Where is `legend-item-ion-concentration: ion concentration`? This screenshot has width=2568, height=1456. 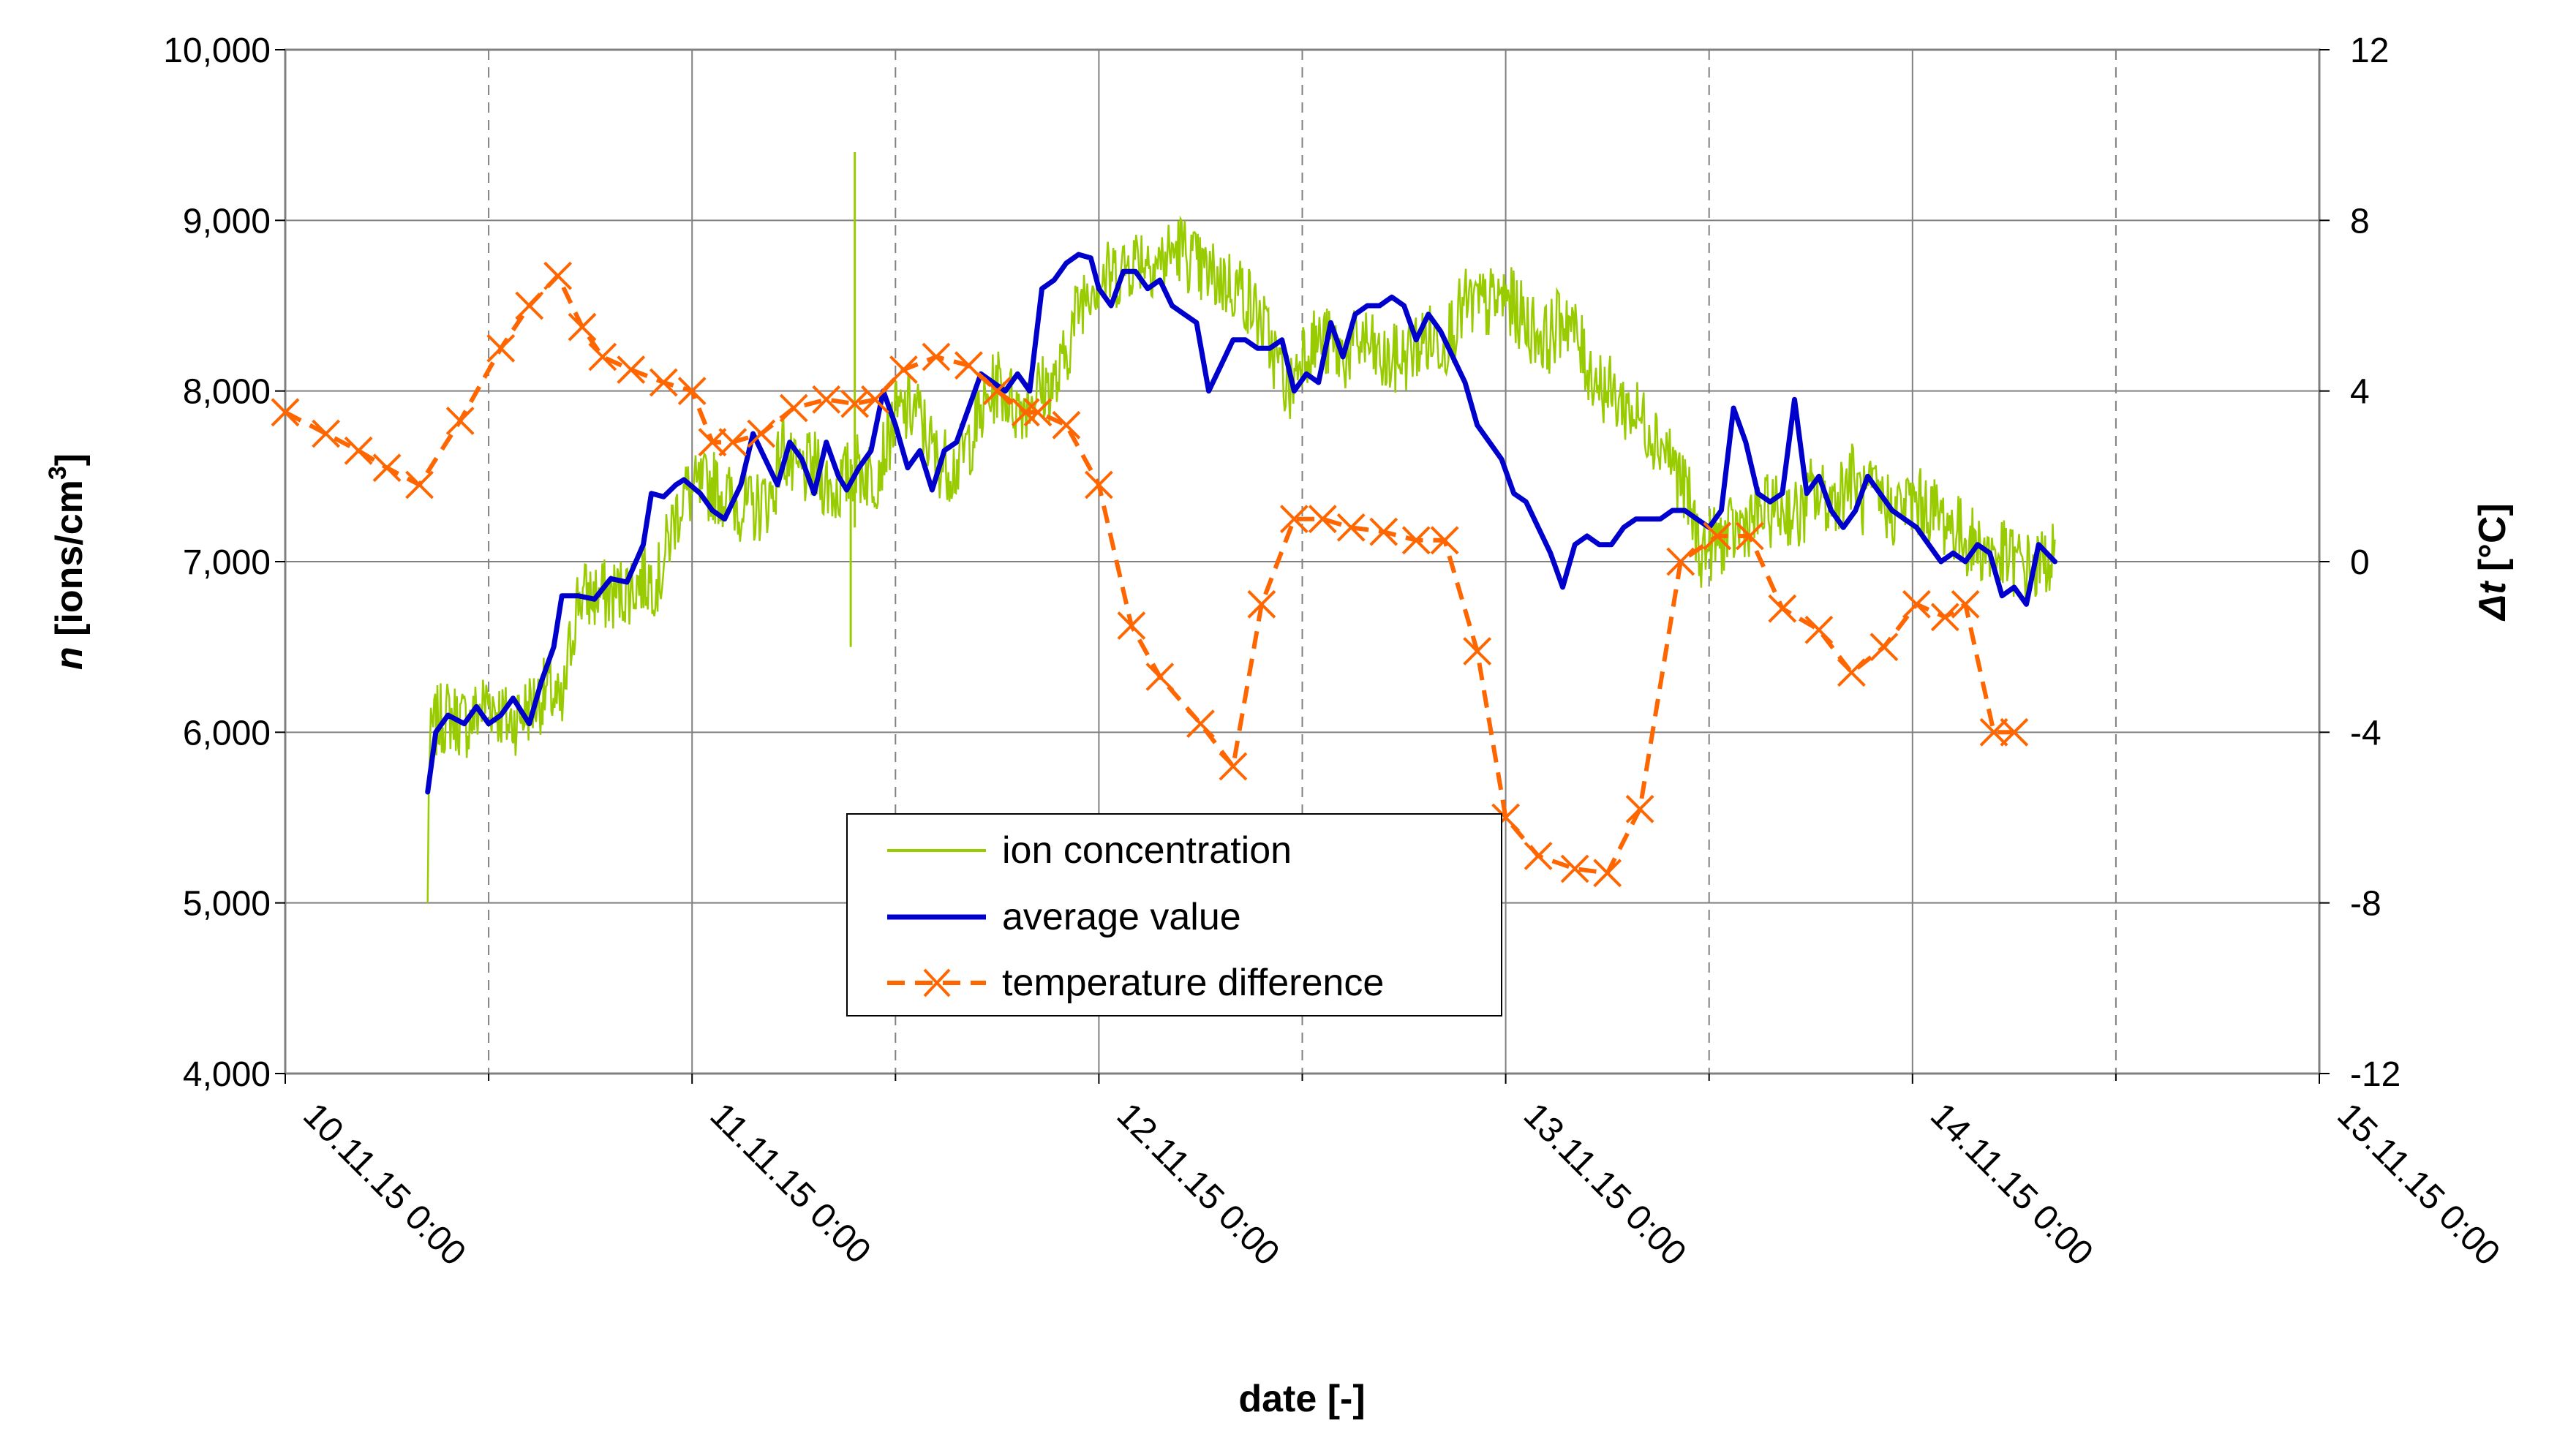
legend-item-ion-concentration: ion concentration is located at coordinates (1089, 851).